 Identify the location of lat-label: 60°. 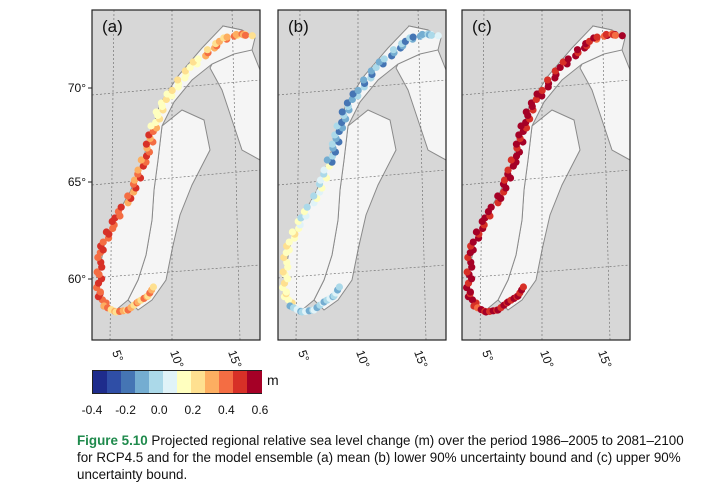
(77, 279).